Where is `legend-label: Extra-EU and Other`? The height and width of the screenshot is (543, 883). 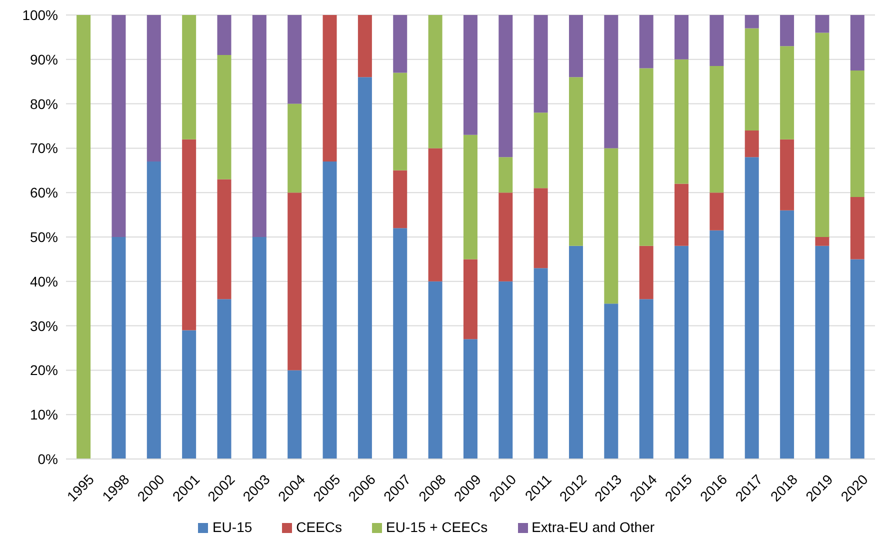
legend-label: Extra-EU and Other is located at coordinates (593, 527).